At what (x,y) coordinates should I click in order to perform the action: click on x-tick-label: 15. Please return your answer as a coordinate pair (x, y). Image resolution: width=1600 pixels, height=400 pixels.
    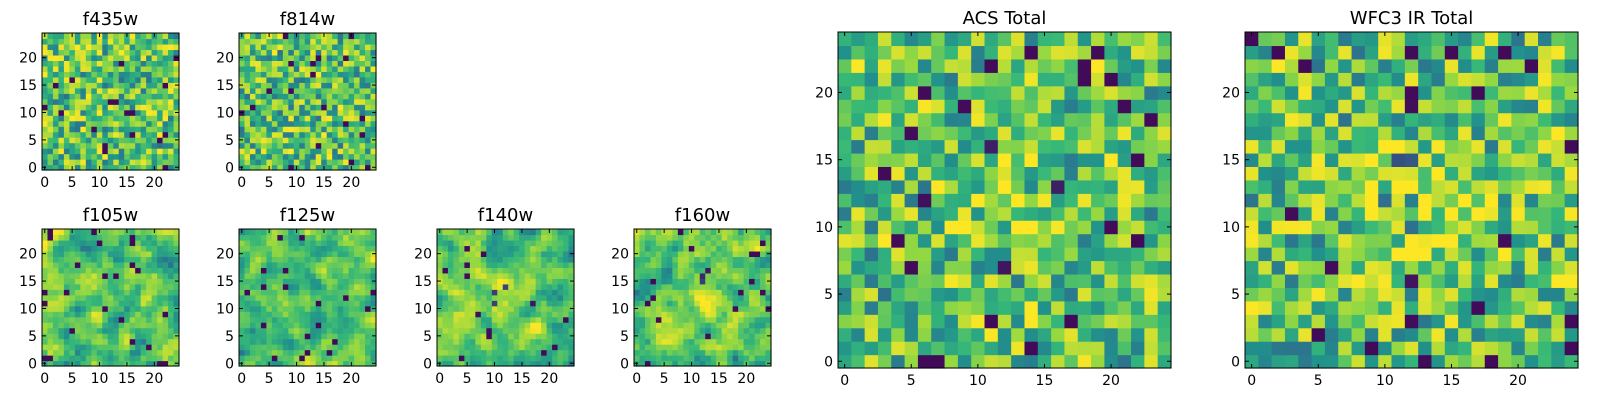
    Looking at the image, I should click on (127, 379).